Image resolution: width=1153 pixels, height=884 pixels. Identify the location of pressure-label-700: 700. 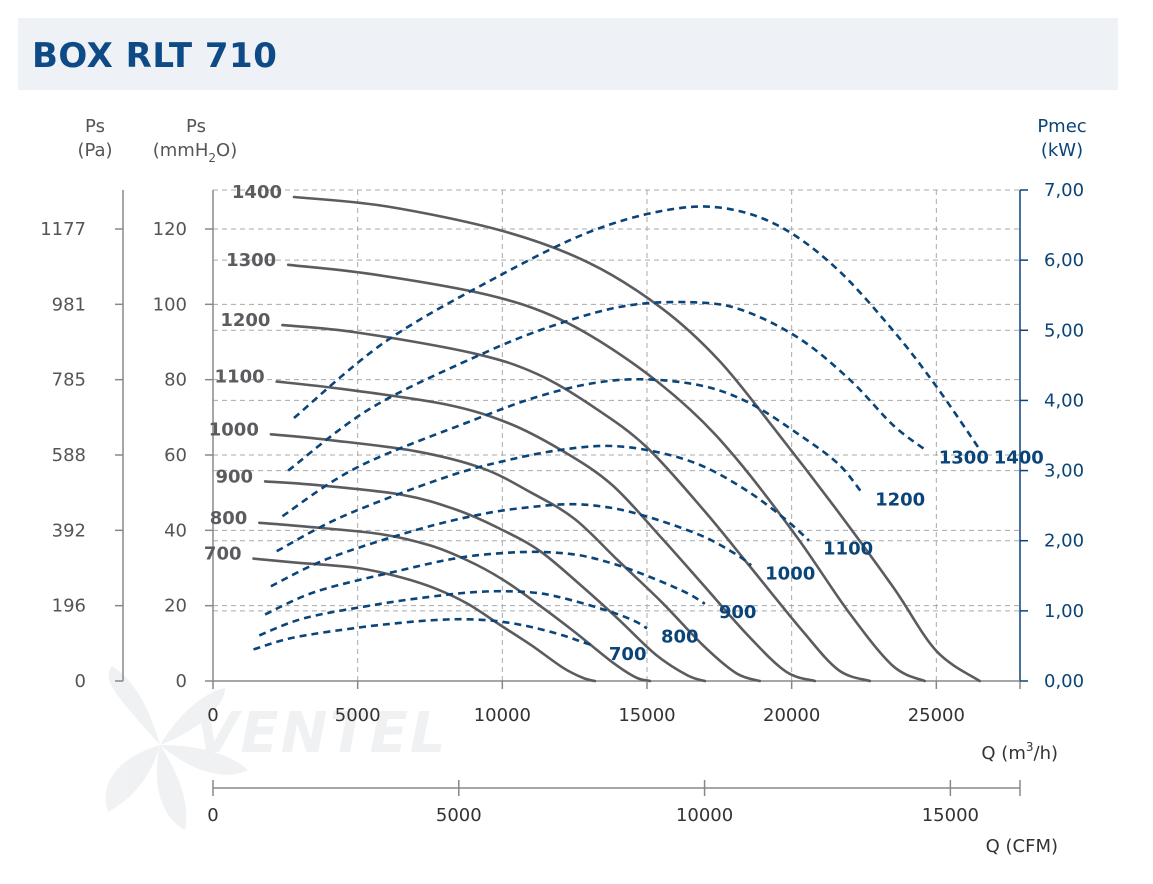
(223, 554).